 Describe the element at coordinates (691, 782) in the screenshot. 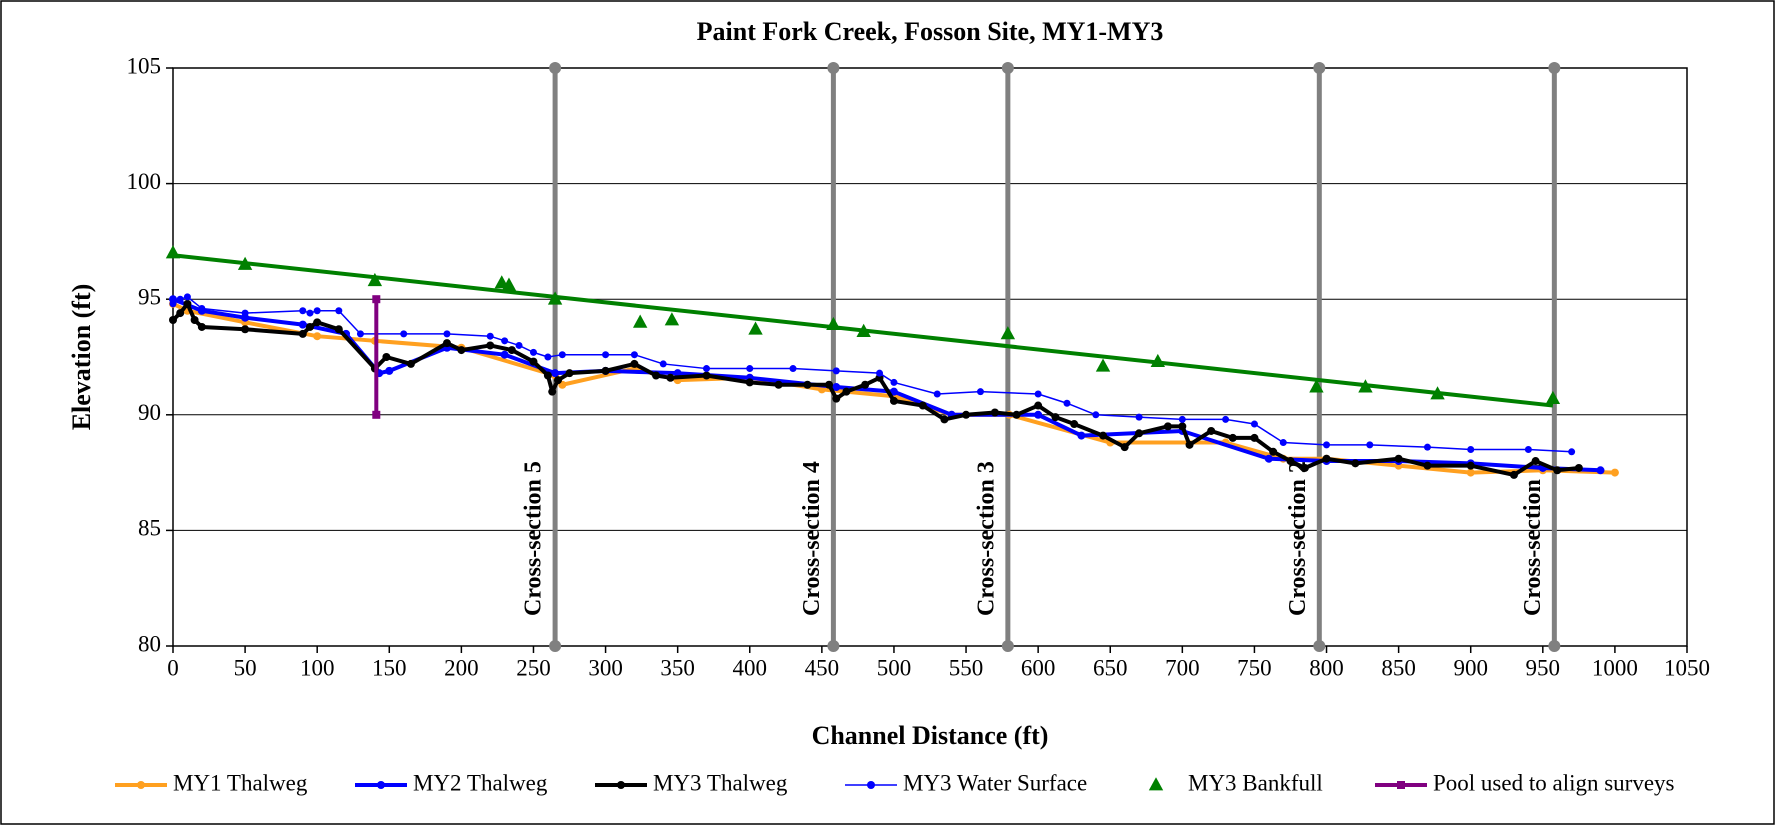

I see `legend-item: MY3 Thalweg` at that location.